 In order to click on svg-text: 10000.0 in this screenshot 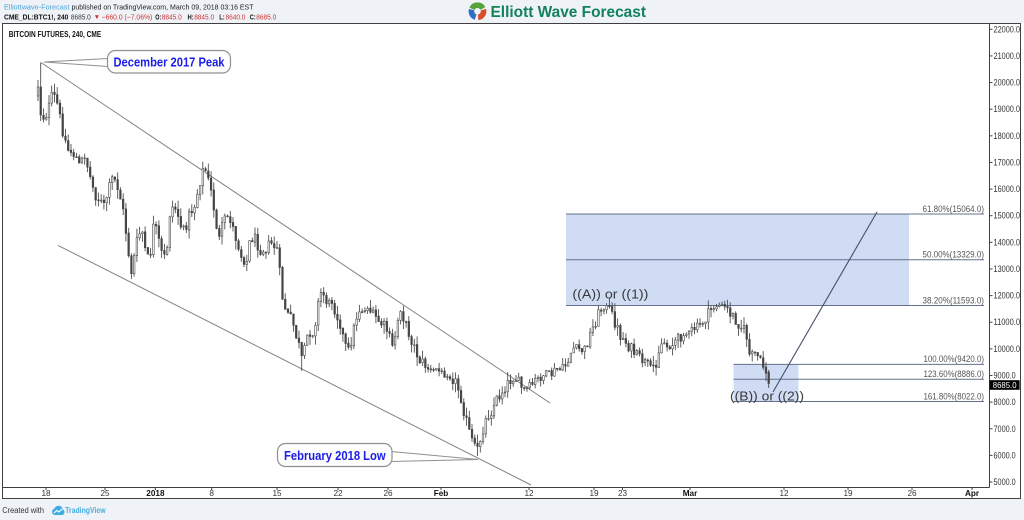, I will do `click(1007, 349)`.